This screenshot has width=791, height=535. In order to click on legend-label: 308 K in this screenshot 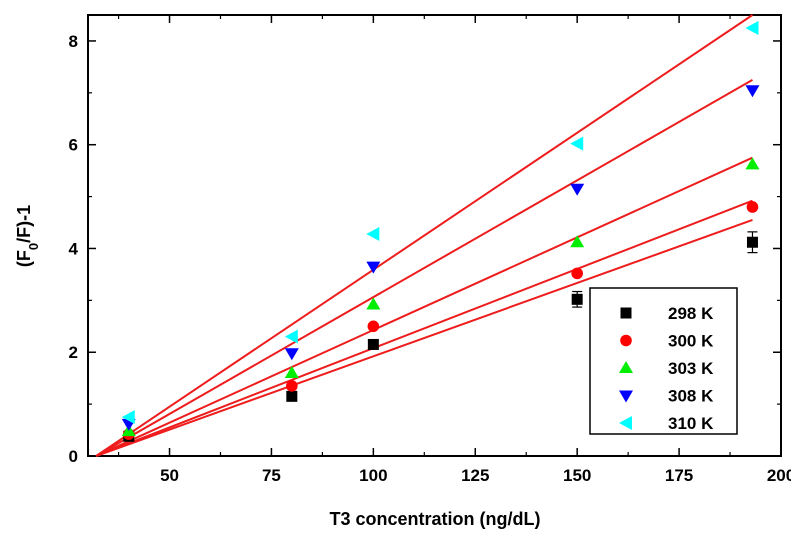, I will do `click(691, 396)`.